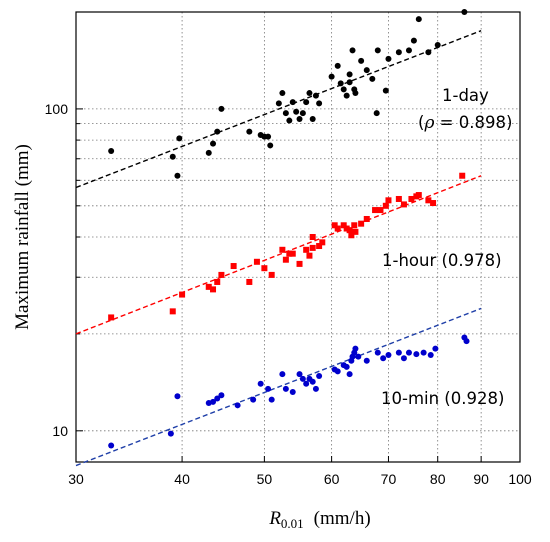  Describe the element at coordinates (22, 237) in the screenshot. I see `y-axis-title: Maximum rainfall (mm)` at that location.